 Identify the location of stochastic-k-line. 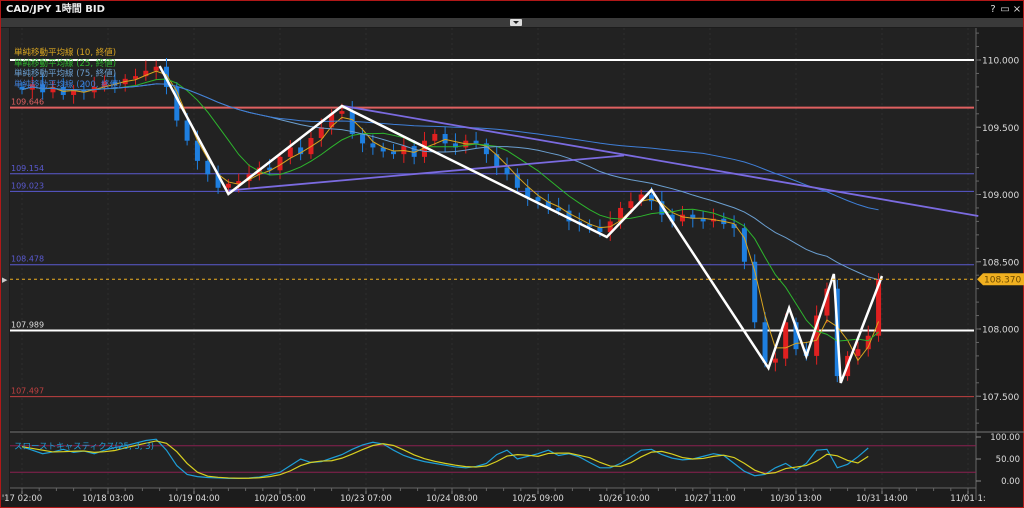
(445, 458).